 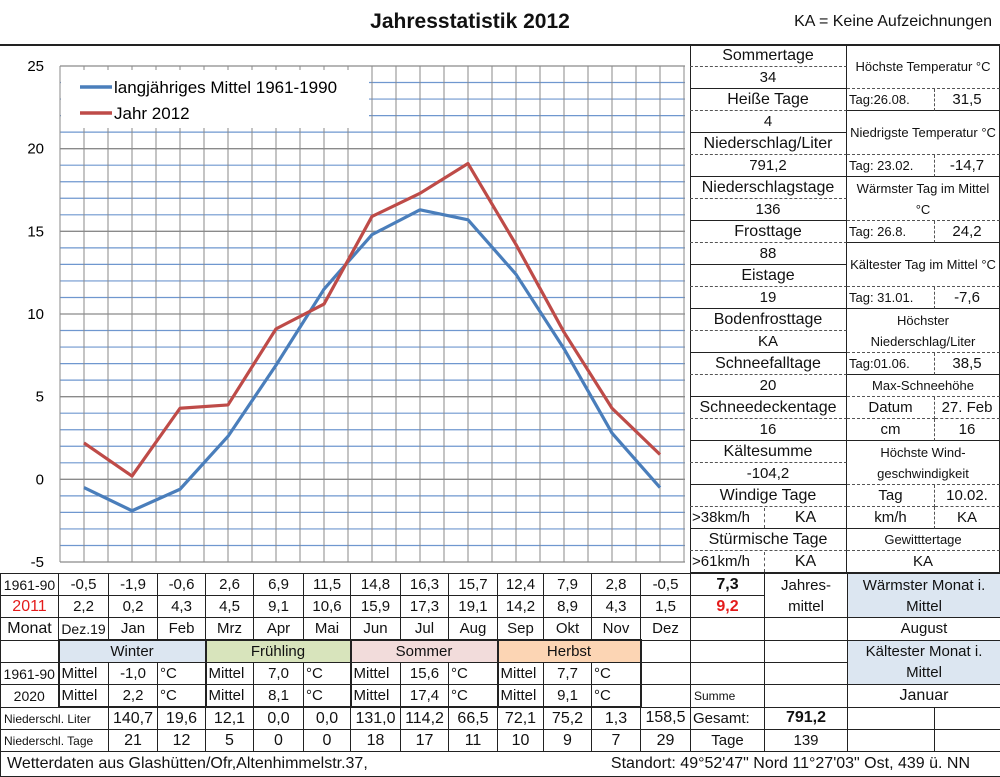 I want to click on stat-label: Stürmische Tage, so click(x=768, y=540).